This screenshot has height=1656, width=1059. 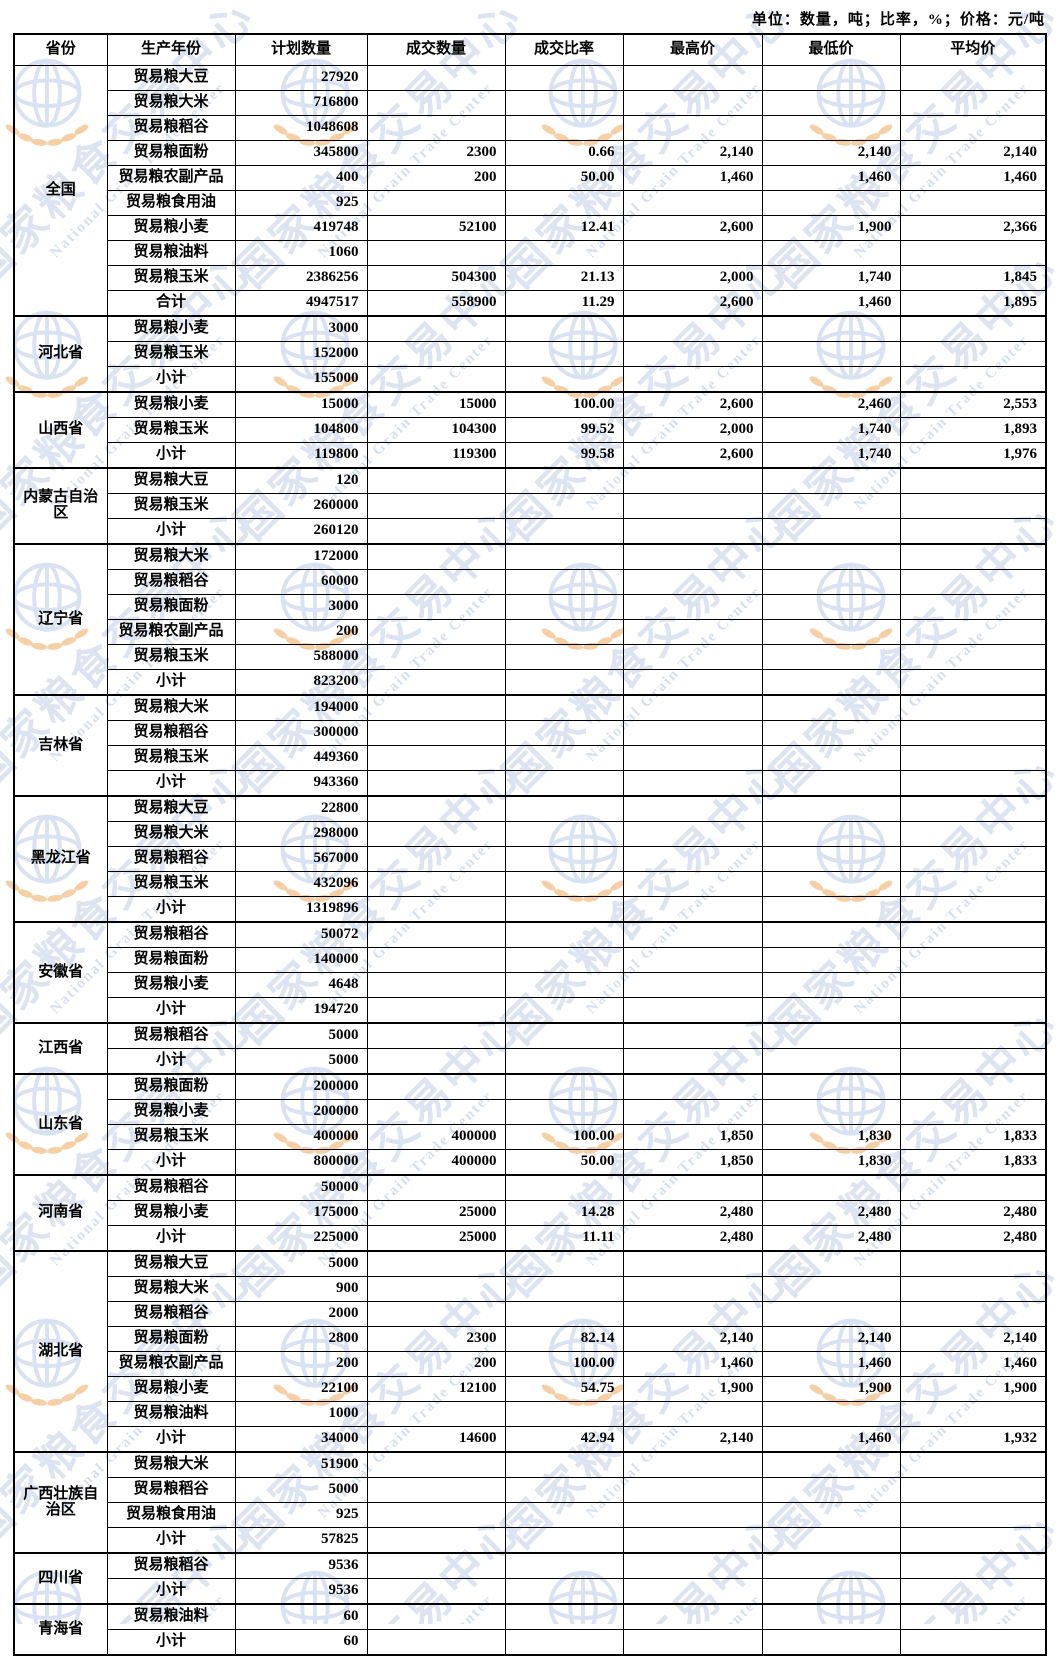 What do you see at coordinates (436, 1238) in the screenshot?
I see `value-cell: 25000` at bounding box center [436, 1238].